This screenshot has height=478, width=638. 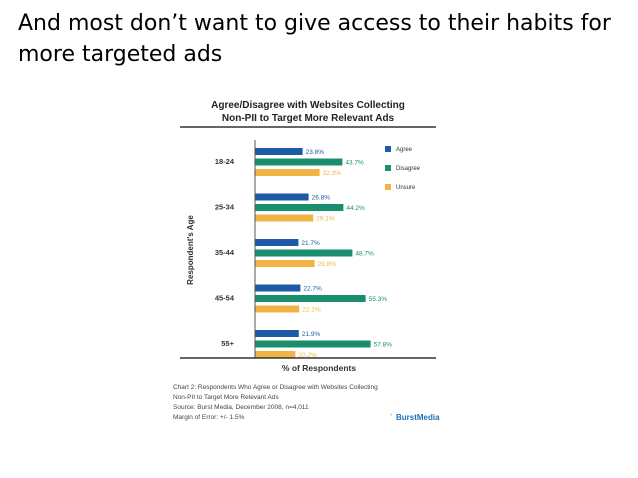 I want to click on legend-swatch-disagree, so click(x=388, y=168).